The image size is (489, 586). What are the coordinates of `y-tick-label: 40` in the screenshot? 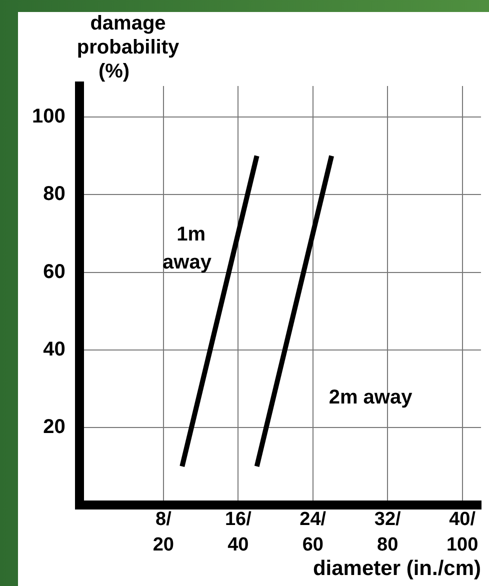 It's located at (54, 349).